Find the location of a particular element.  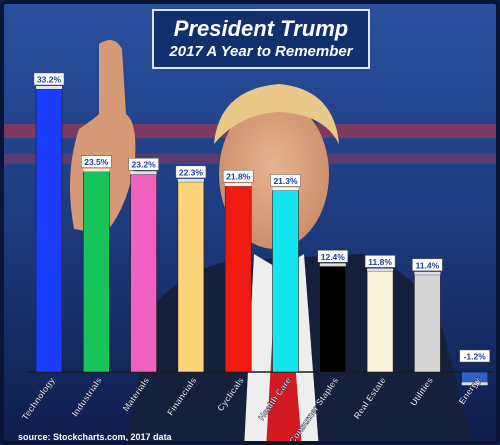

title-box: President Trump 2017 A Year to Remember is located at coordinates (261, 39).